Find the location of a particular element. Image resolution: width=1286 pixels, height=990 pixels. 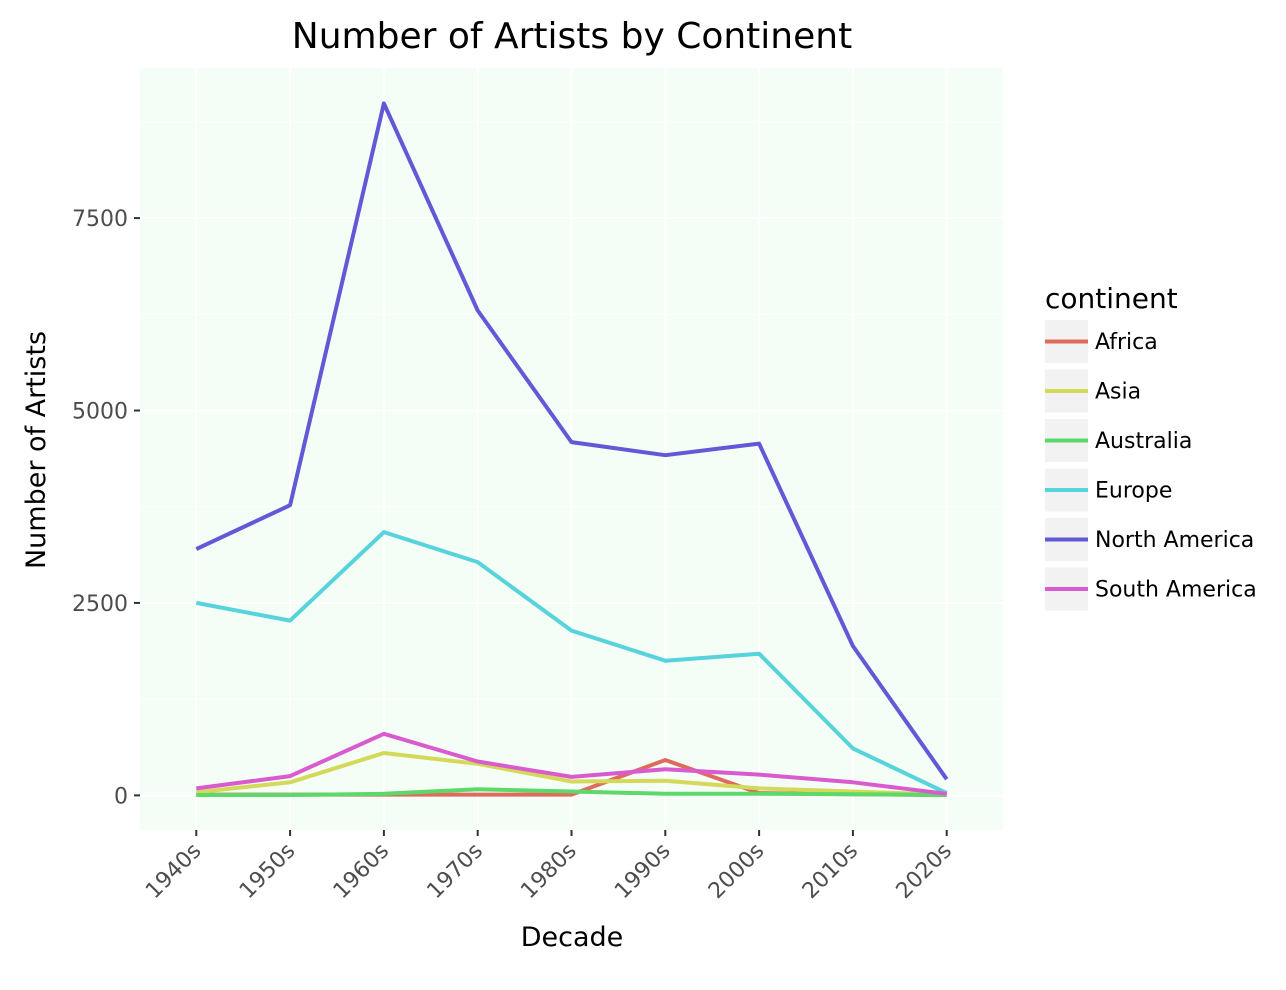

legend-label: North America is located at coordinates (1174, 540).